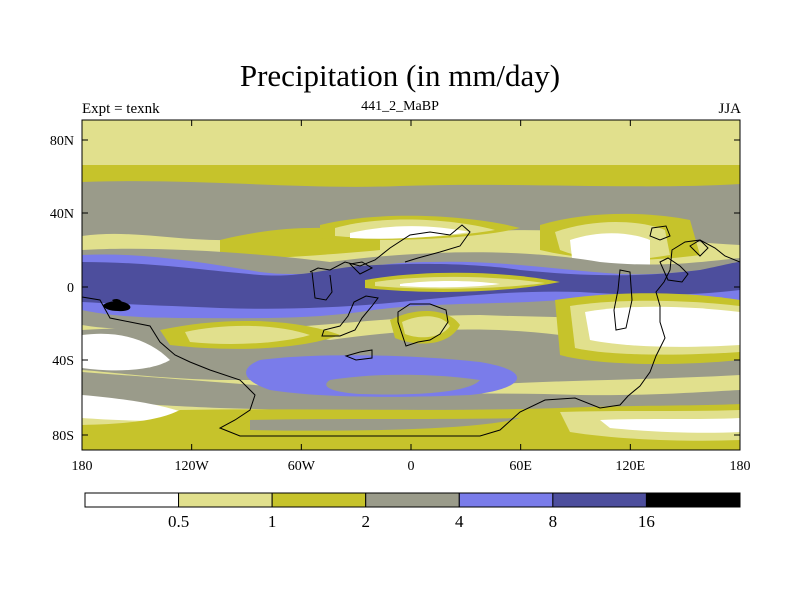 The width and height of the screenshot is (800, 600). I want to click on lat-tick-label: 80S, so click(63, 436).